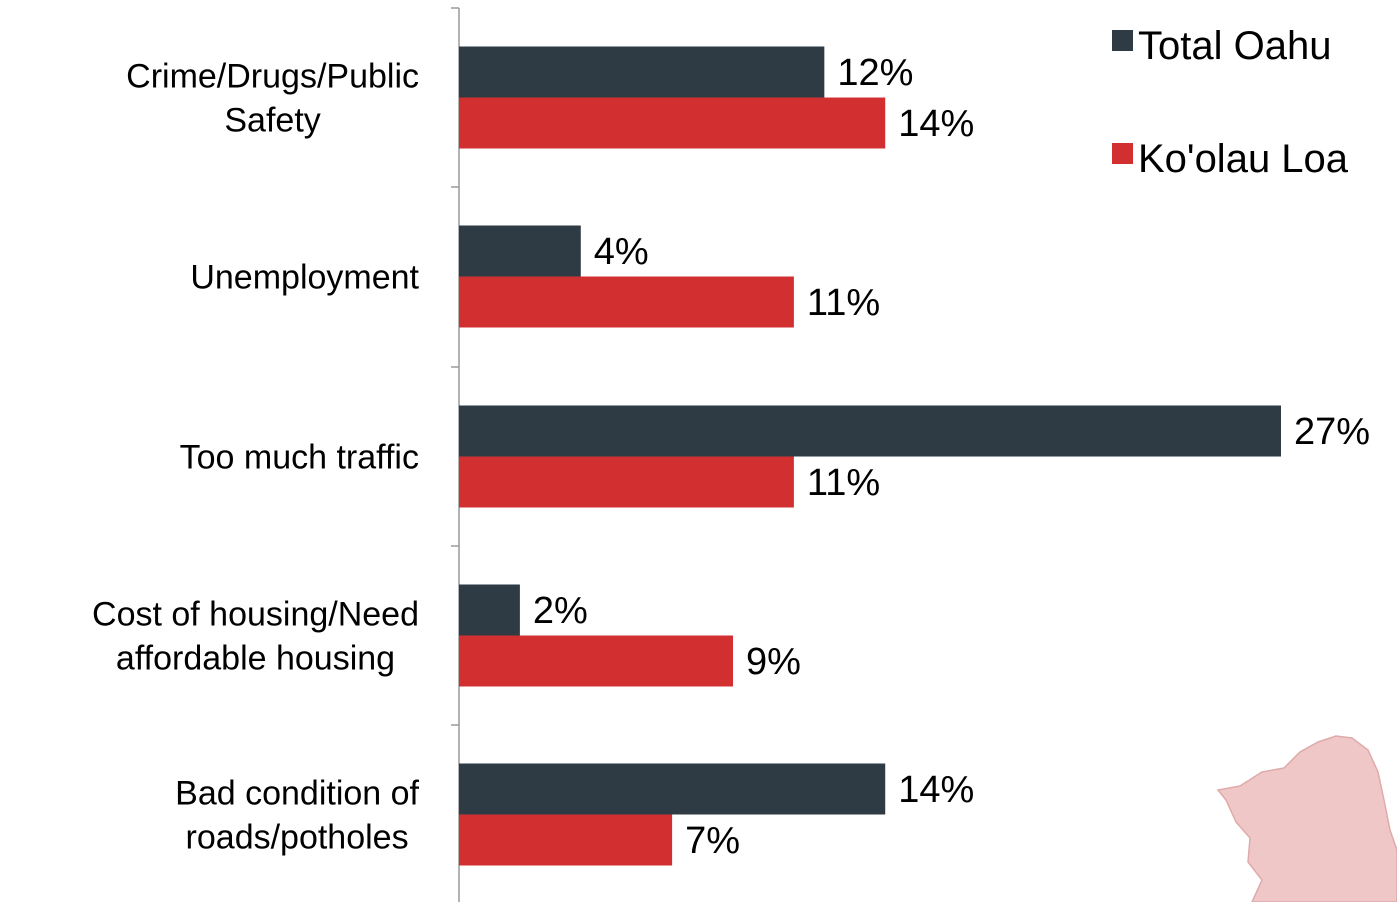 The height and width of the screenshot is (907, 1397). I want to click on data-label: 7%, so click(712, 841).